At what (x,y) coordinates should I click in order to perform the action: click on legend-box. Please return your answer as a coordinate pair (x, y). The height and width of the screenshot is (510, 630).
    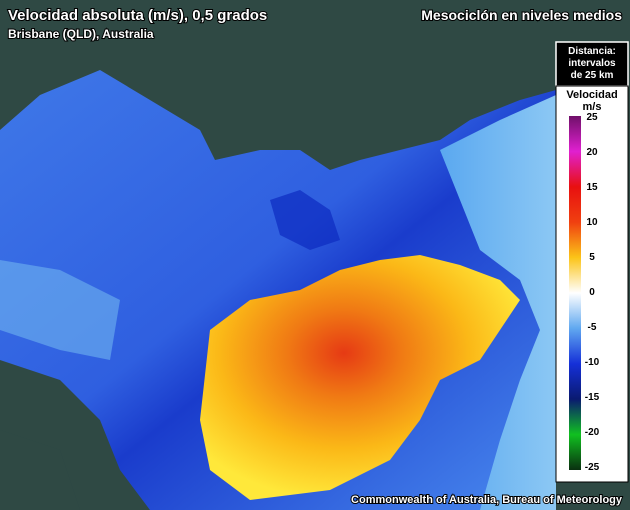
    Looking at the image, I should click on (592, 284).